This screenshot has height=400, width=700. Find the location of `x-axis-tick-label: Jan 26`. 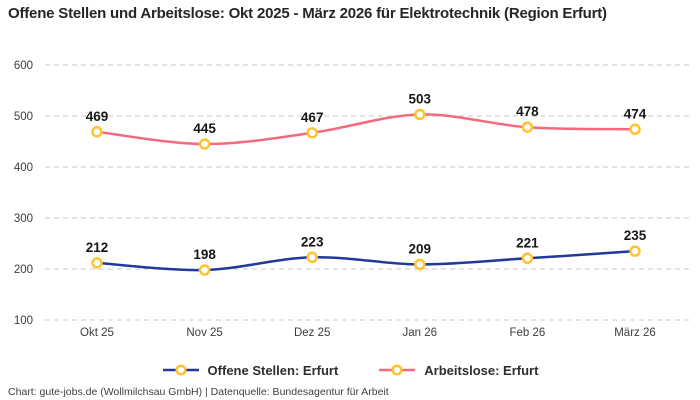

x-axis-tick-label: Jan 26 is located at coordinates (420, 333).